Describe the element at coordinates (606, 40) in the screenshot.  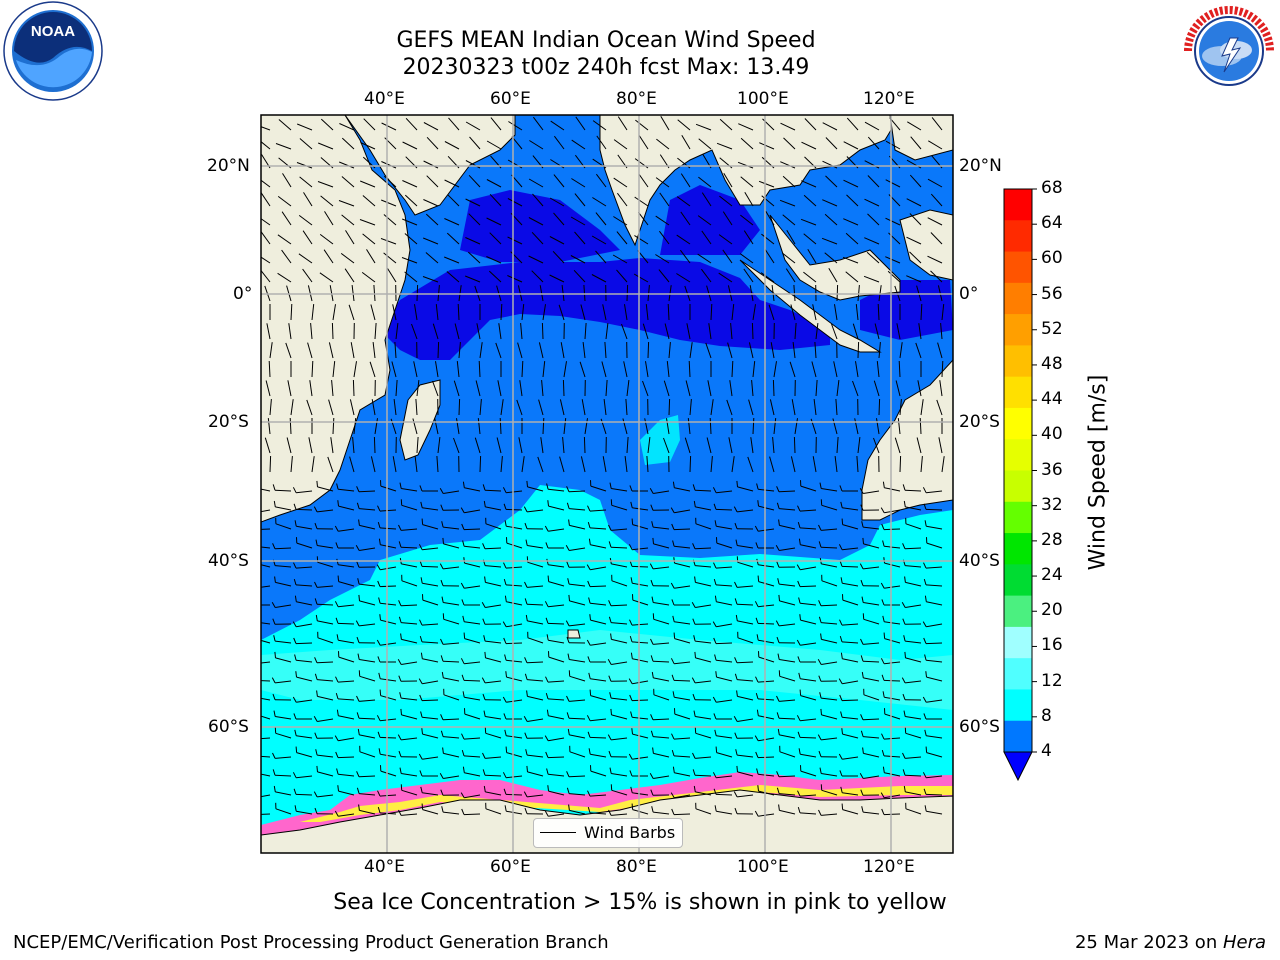
I see `plot-title: GEFS MEAN Indian Ocean Wind Speed` at that location.